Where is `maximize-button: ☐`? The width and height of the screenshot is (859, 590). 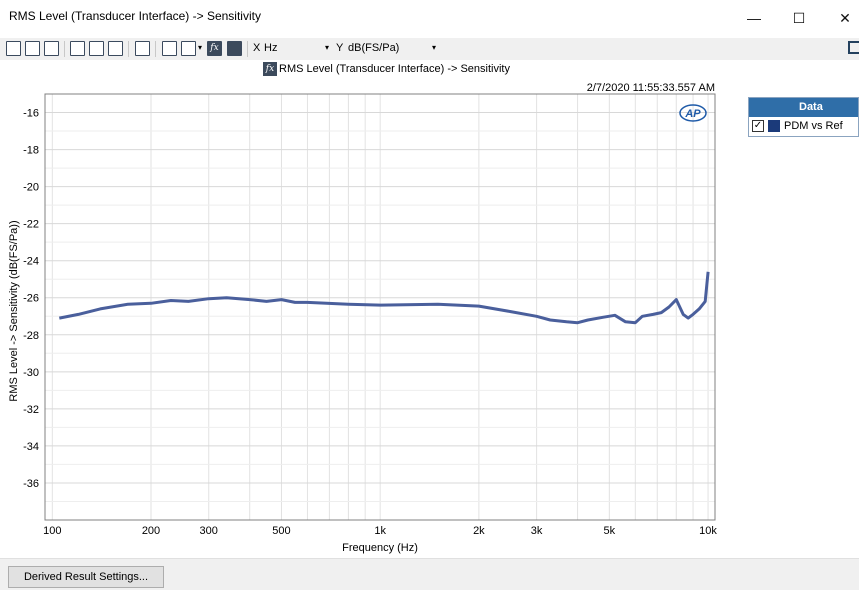 maximize-button: ☐ is located at coordinates (799, 18).